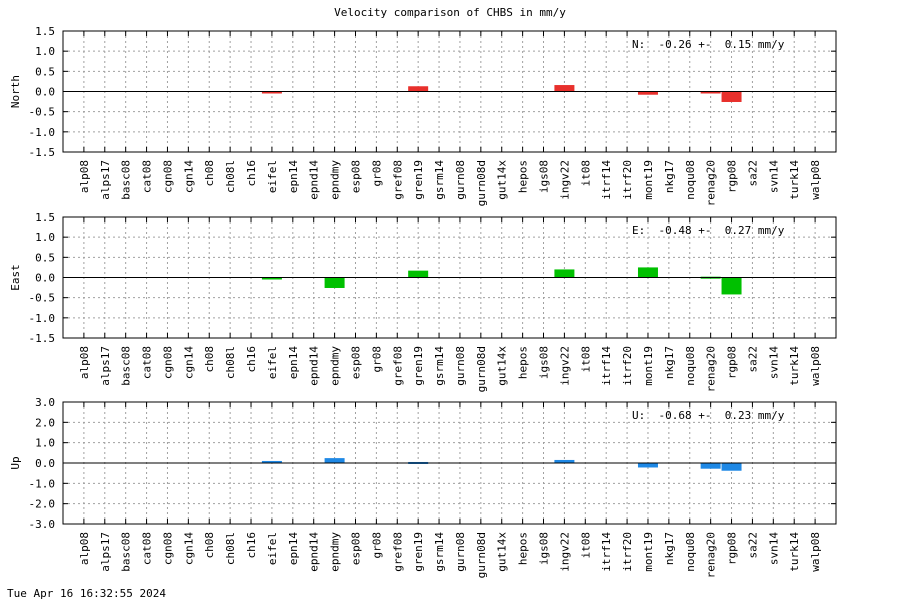 The image size is (900, 600). Describe the element at coordinates (45, 422) in the screenshot. I see `y-tick-label: 2.0` at that location.